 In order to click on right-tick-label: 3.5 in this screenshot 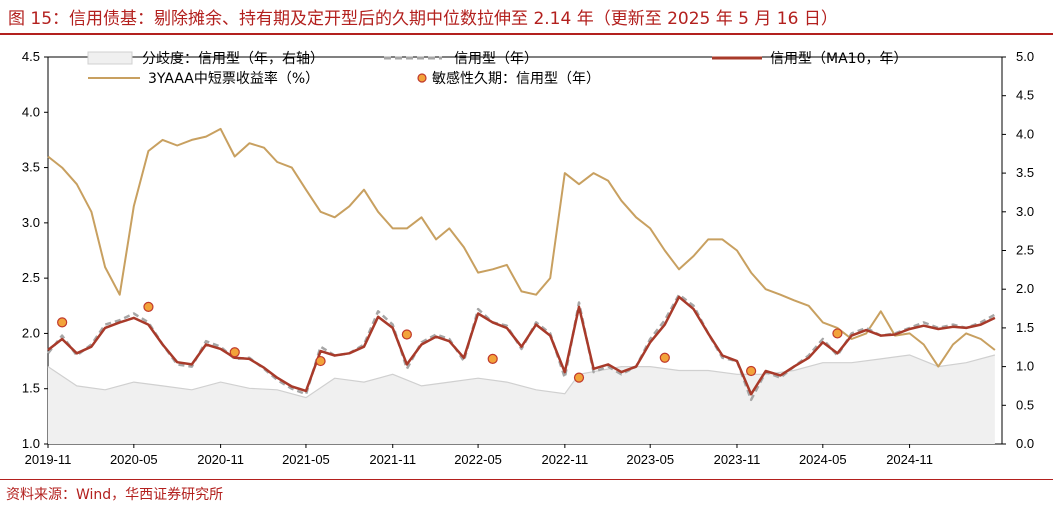, I will do `click(1025, 172)`.